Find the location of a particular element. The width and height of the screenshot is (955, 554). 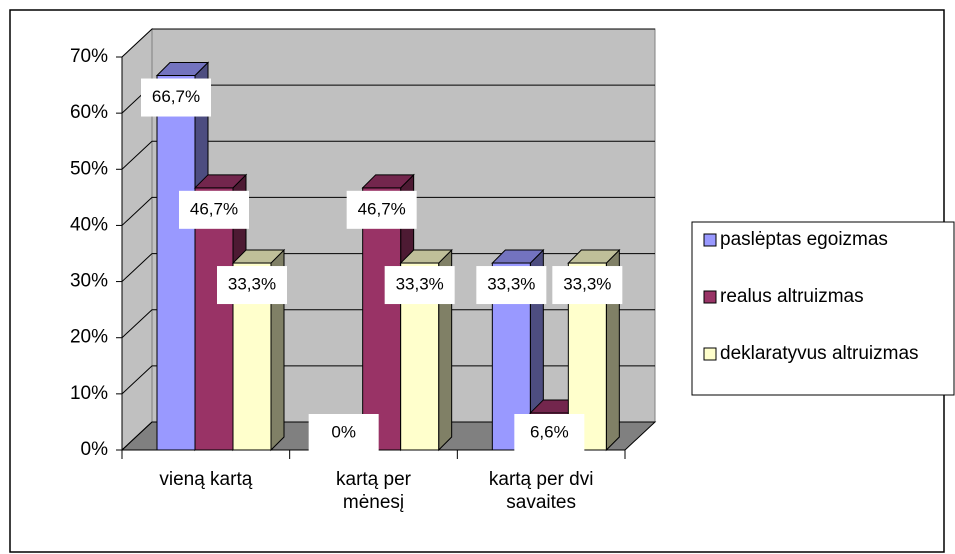

y-tick-label: 0% is located at coordinates (95, 449).